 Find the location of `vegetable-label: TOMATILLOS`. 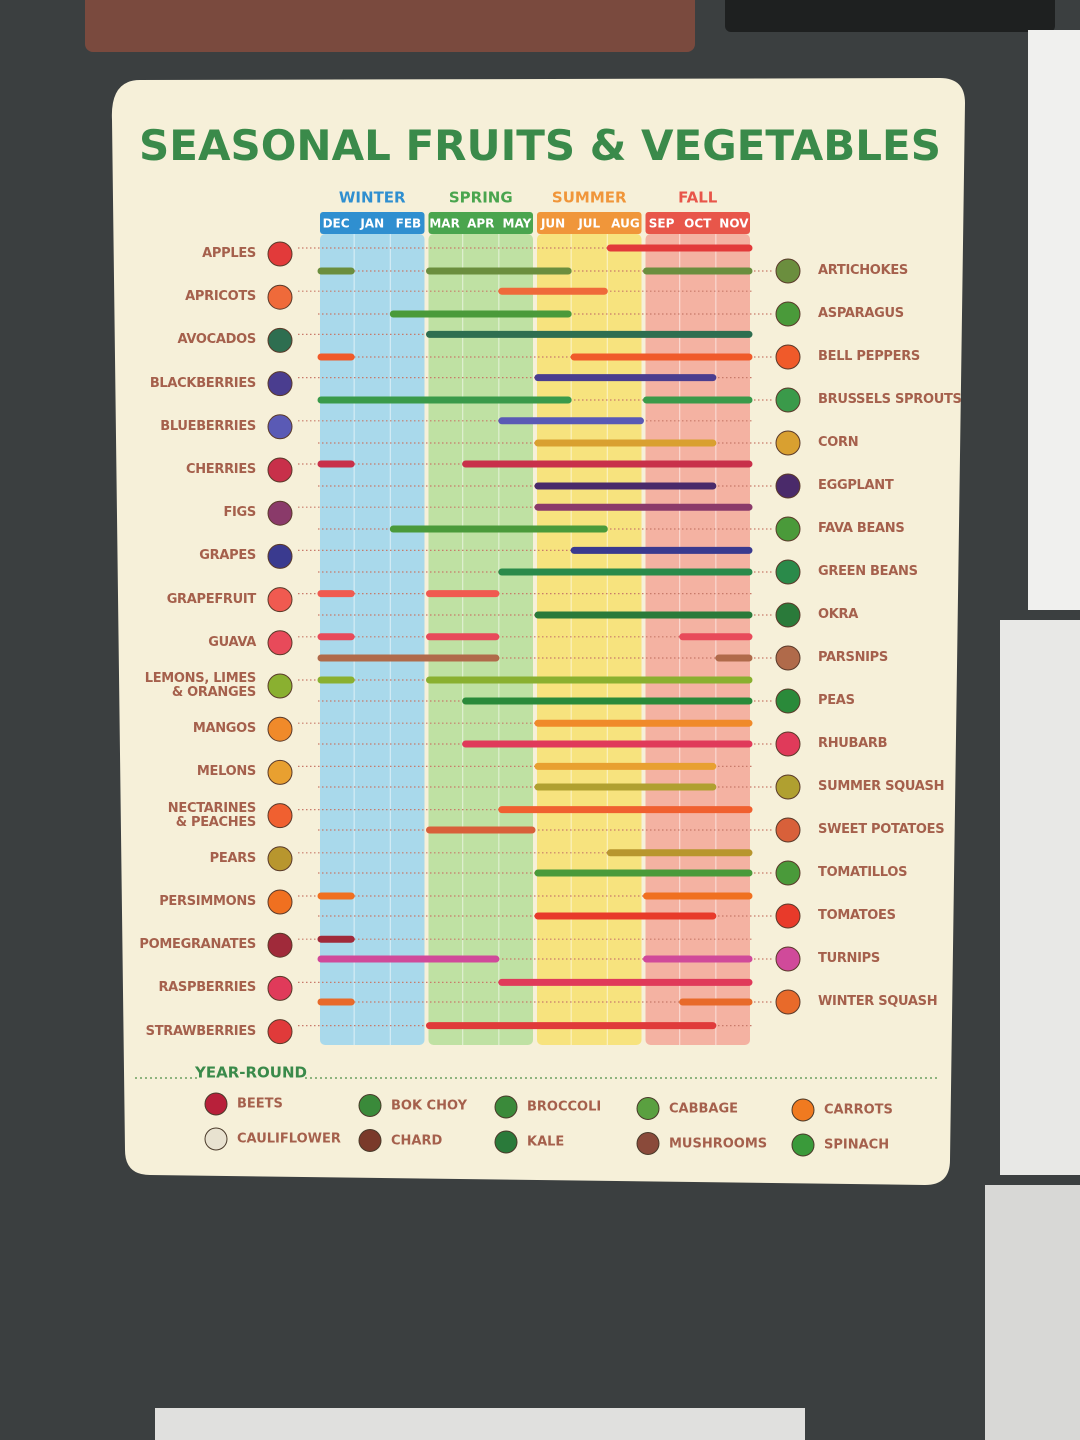

vegetable-label: TOMATILLOS is located at coordinates (863, 872).